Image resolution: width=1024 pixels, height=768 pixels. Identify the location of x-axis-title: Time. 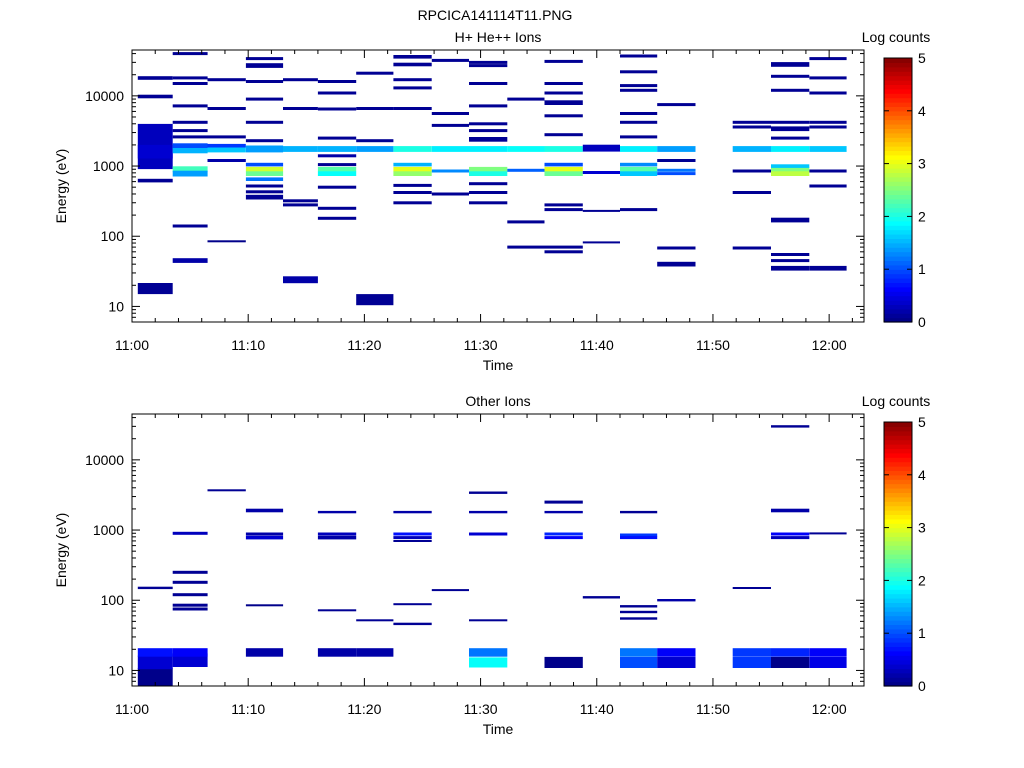
(498, 729).